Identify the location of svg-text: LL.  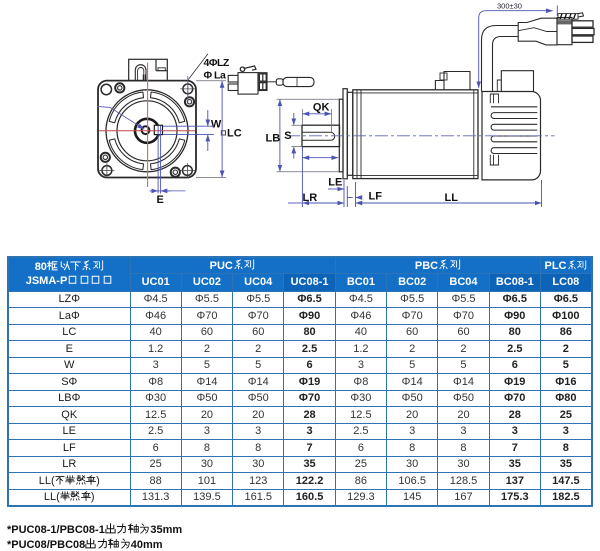
(452, 198).